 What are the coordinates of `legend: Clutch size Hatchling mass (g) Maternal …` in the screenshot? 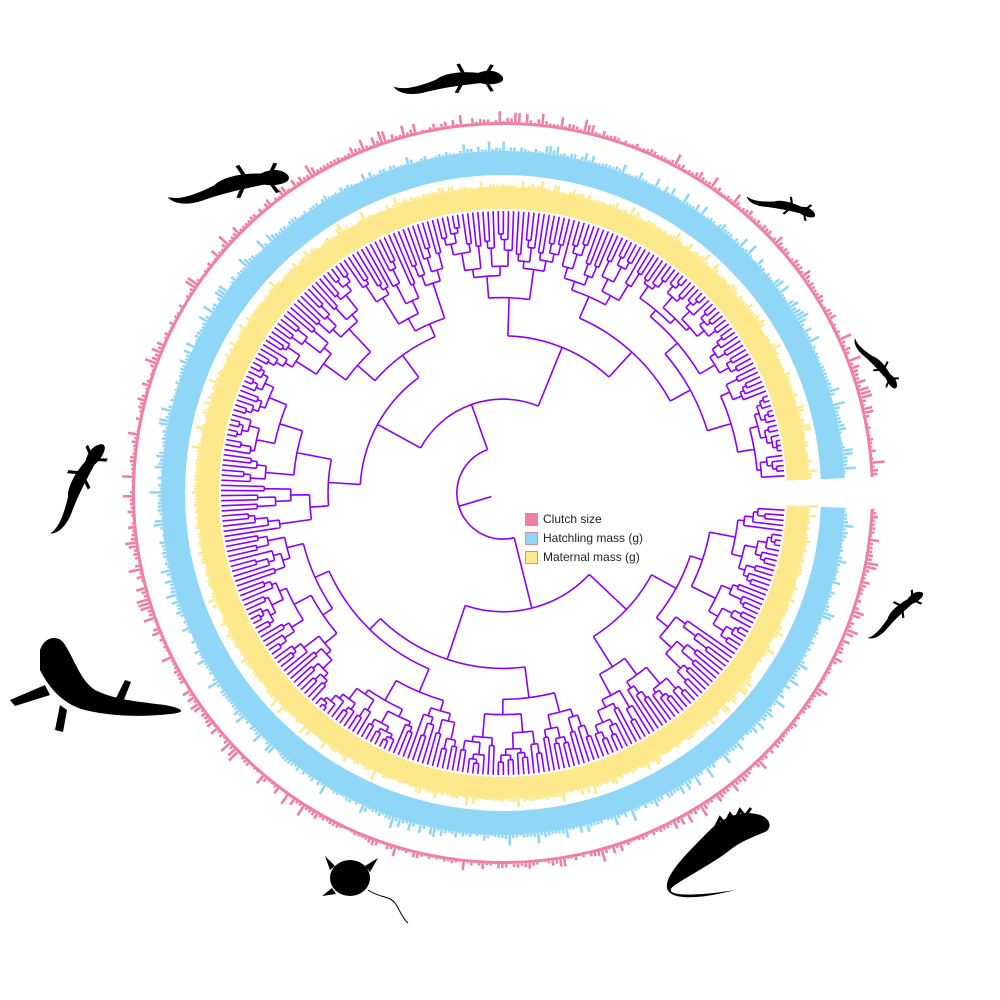 It's located at (584, 538).